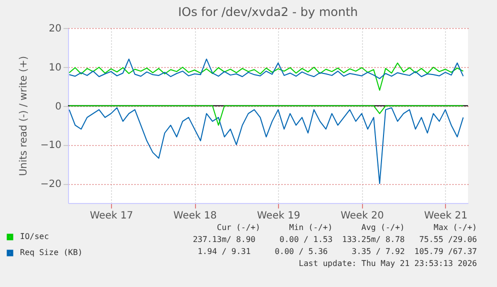  I want to click on legend-label: IO/sec, so click(35, 236).